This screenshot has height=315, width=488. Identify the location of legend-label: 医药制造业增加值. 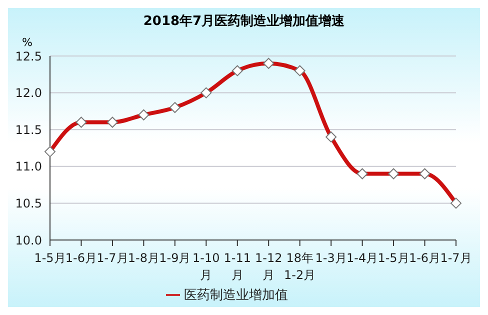
(236, 295).